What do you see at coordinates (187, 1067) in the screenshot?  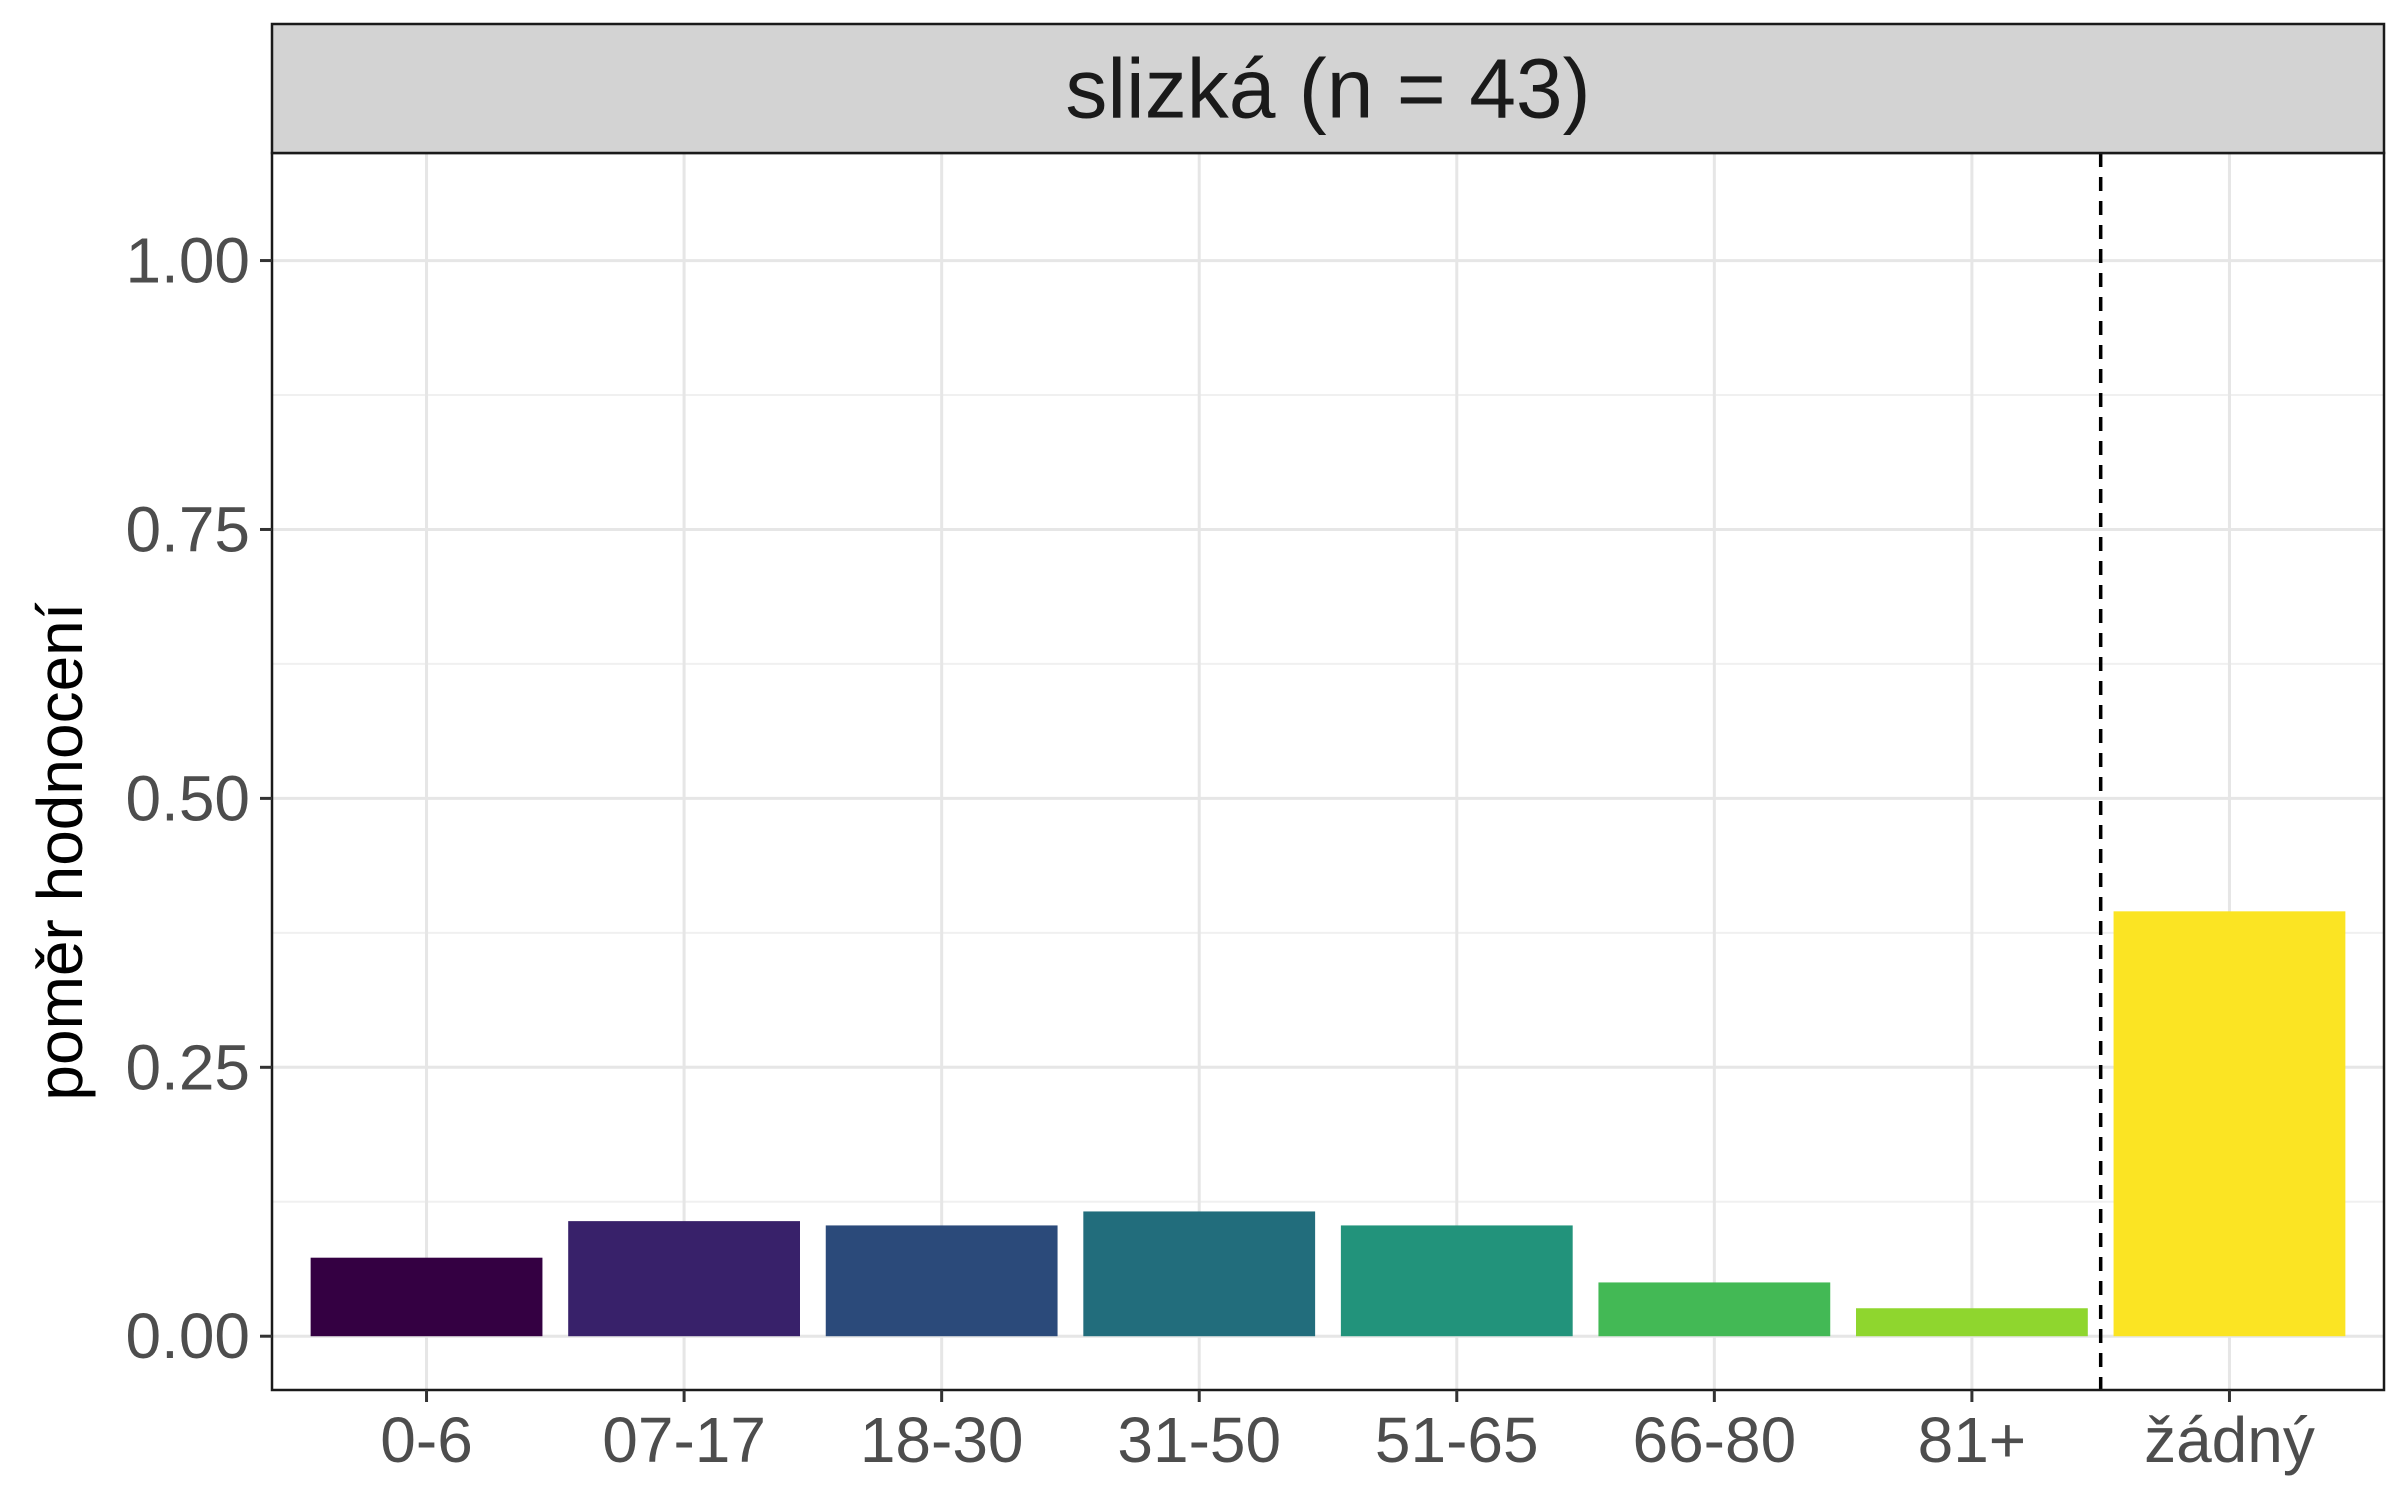 I see `y-tick-label: 0.25` at bounding box center [187, 1067].